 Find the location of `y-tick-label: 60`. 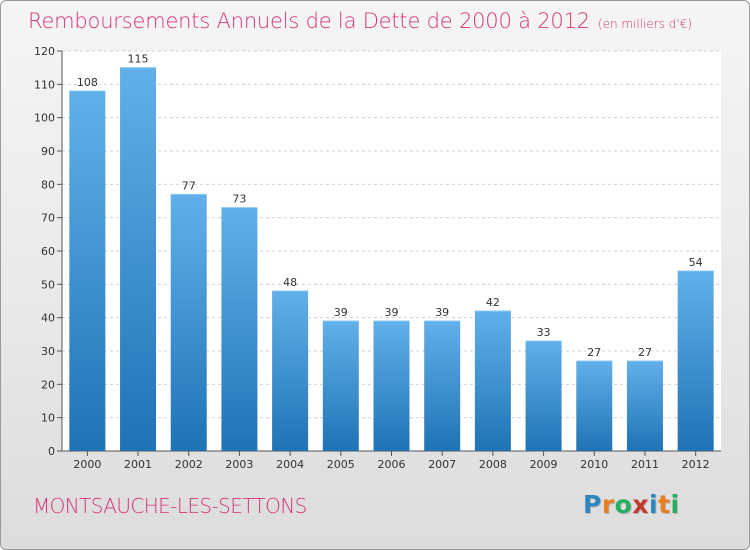

y-tick-label: 60 is located at coordinates (48, 251).